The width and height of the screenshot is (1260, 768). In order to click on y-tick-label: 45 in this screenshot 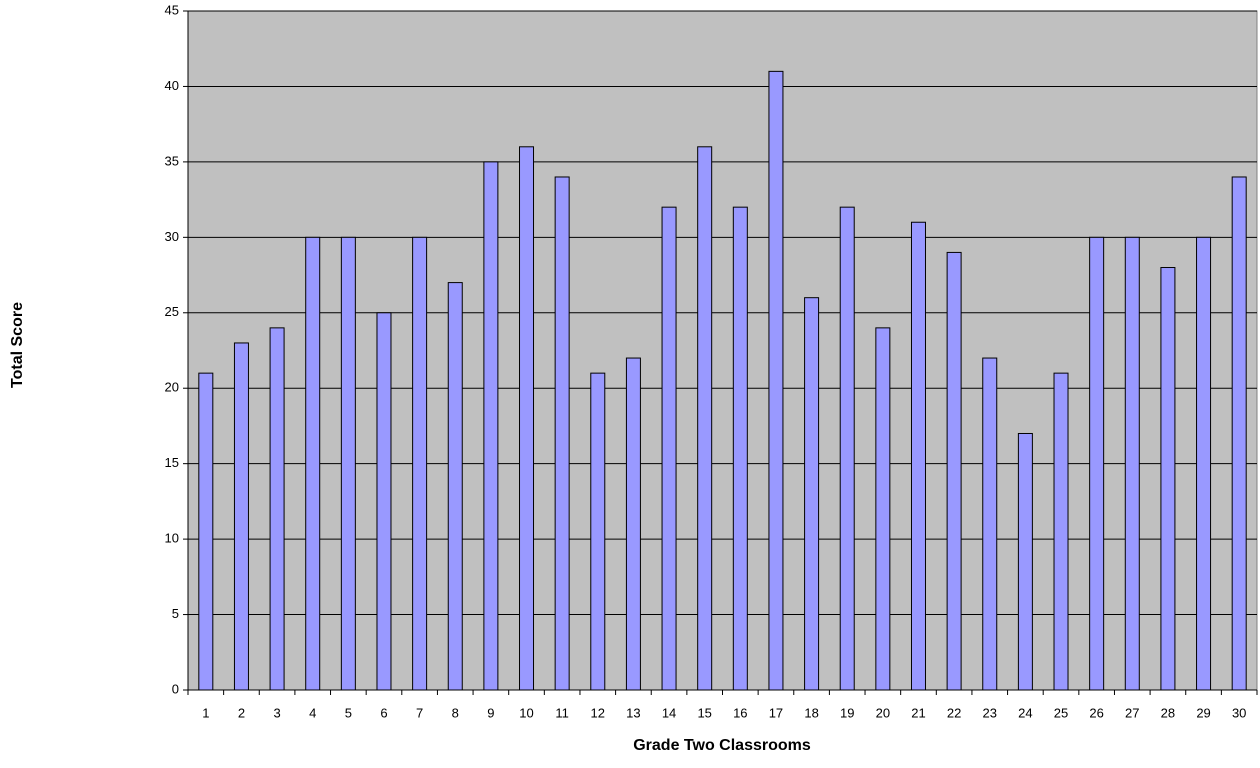, I will do `click(172, 9)`.